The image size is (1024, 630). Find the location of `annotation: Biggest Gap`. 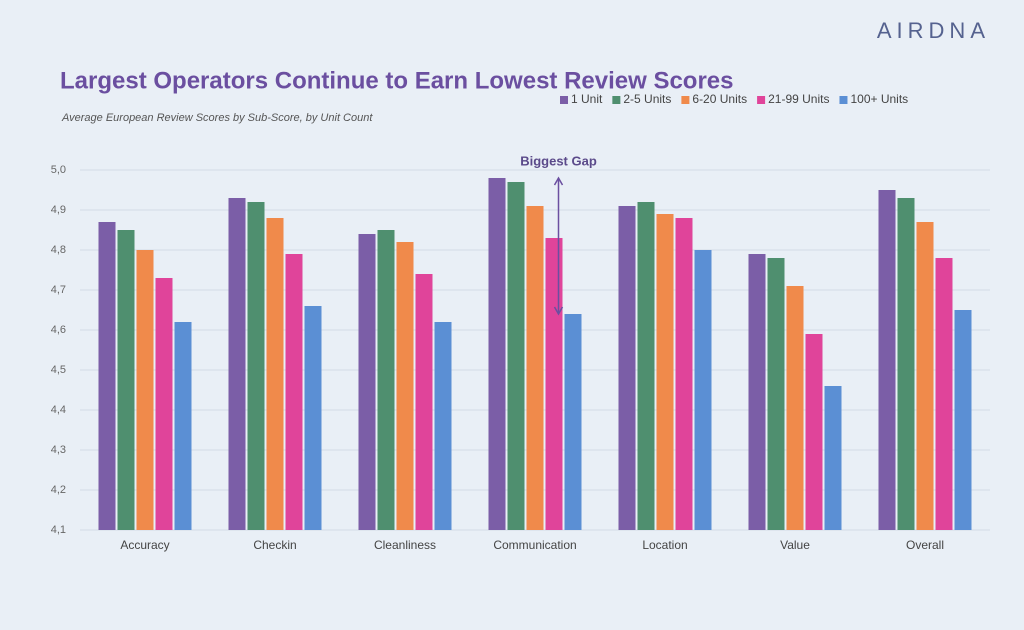

annotation: Biggest Gap is located at coordinates (558, 160).